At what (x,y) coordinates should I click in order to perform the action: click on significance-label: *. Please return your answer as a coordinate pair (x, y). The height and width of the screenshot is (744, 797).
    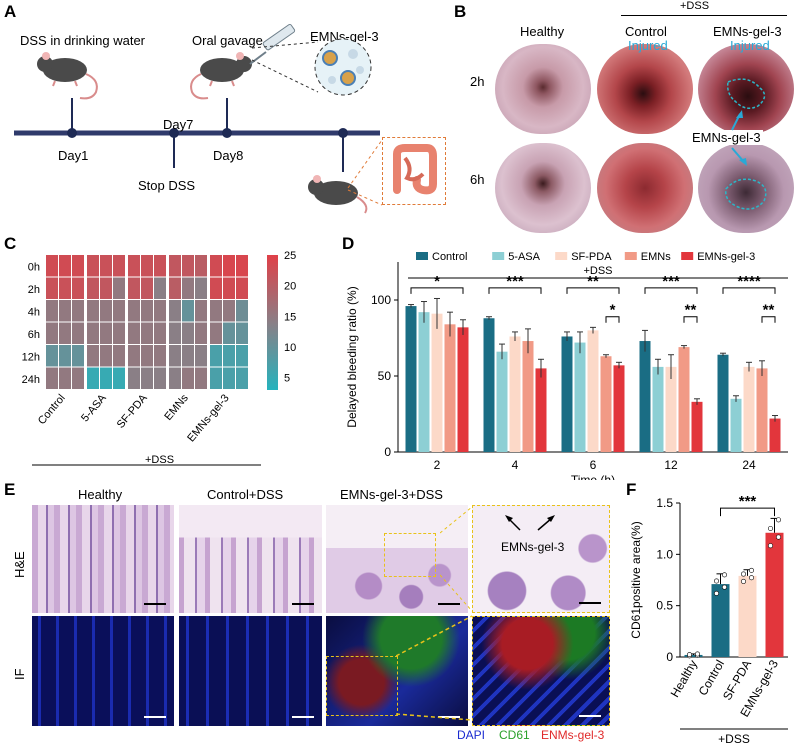
    Looking at the image, I should click on (613, 310).